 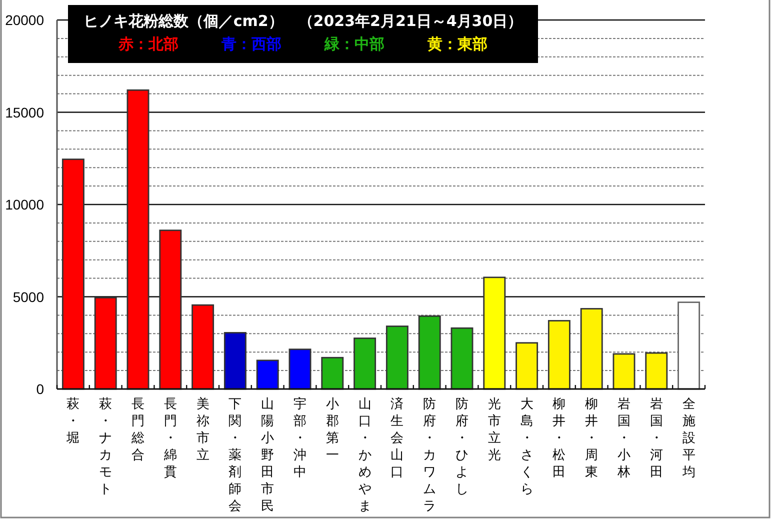 I want to click on chart-title: ヒノキ花粉総数（個／cm2） （2023年2月21日～4月30日）, so click(x=303, y=21).